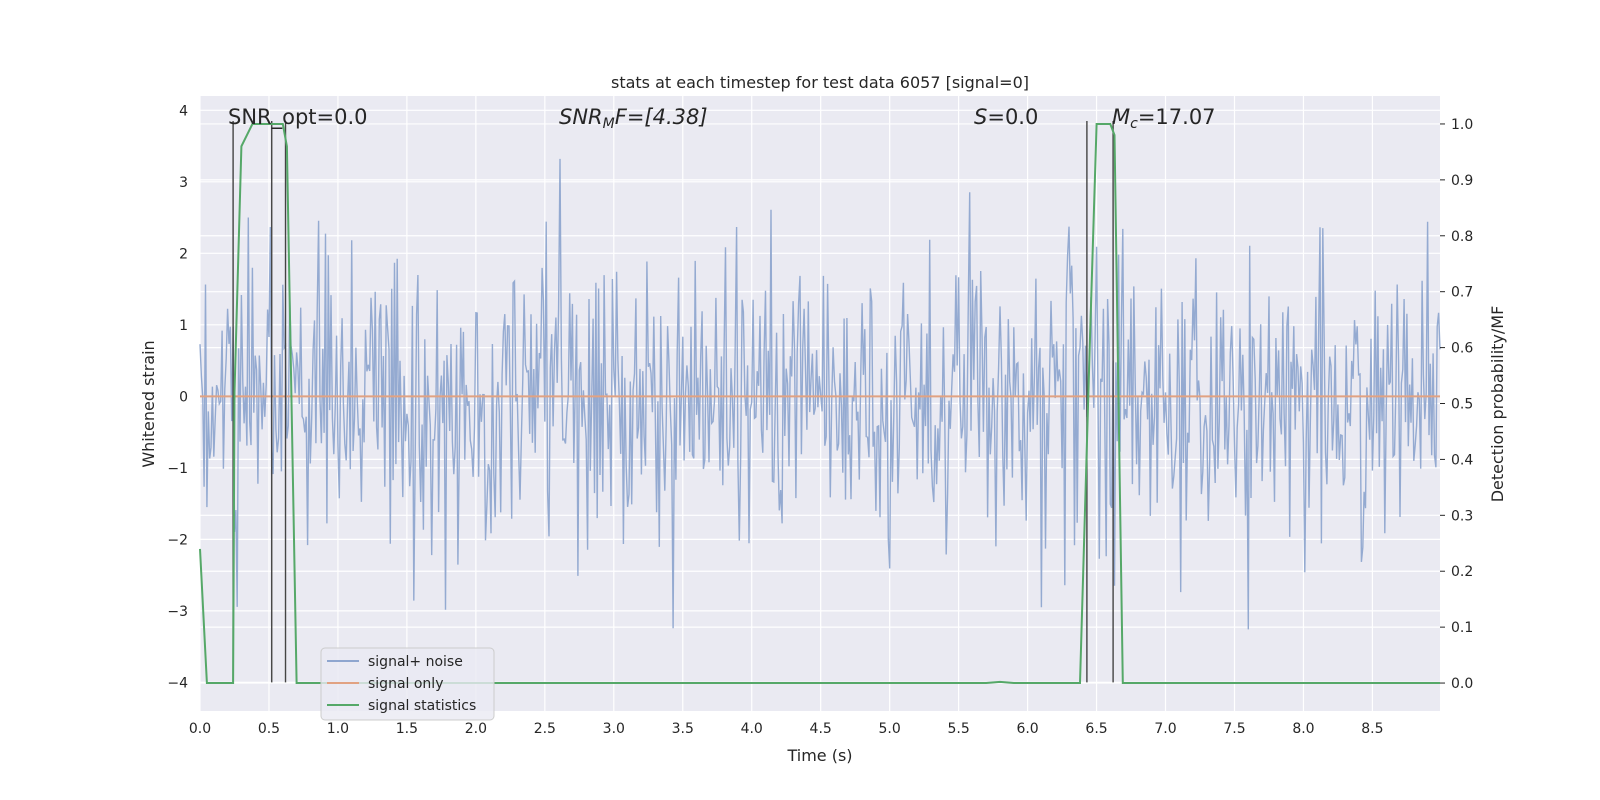 This screenshot has width=1600, height=800. What do you see at coordinates (821, 729) in the screenshot?
I see `x-tick-label-9: 4.5` at bounding box center [821, 729].